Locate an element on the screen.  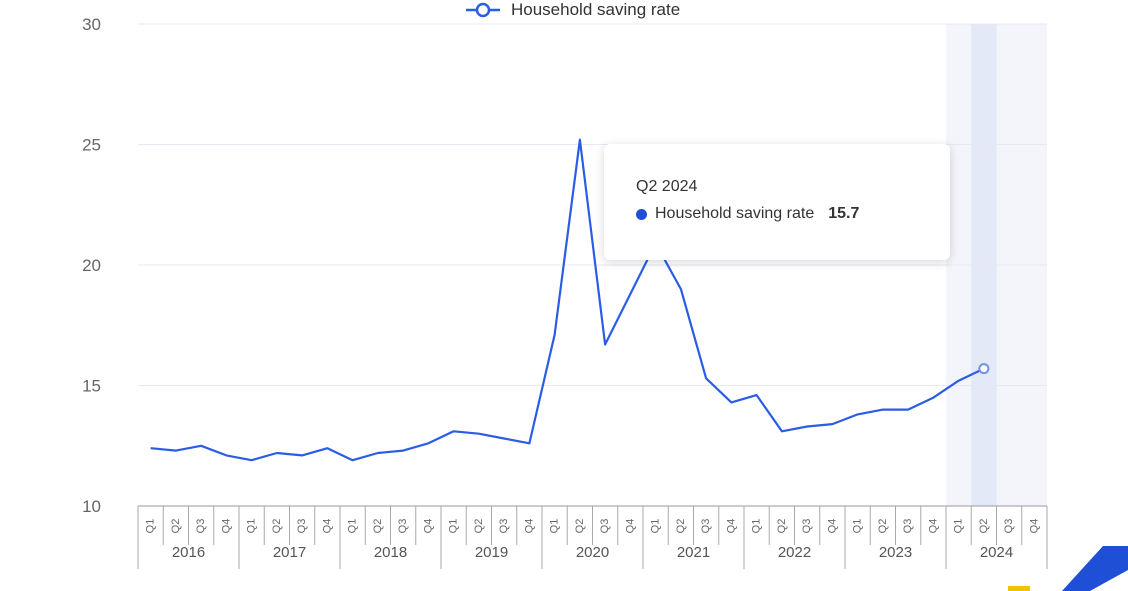
y-tick-label: 10 is located at coordinates (91, 506).